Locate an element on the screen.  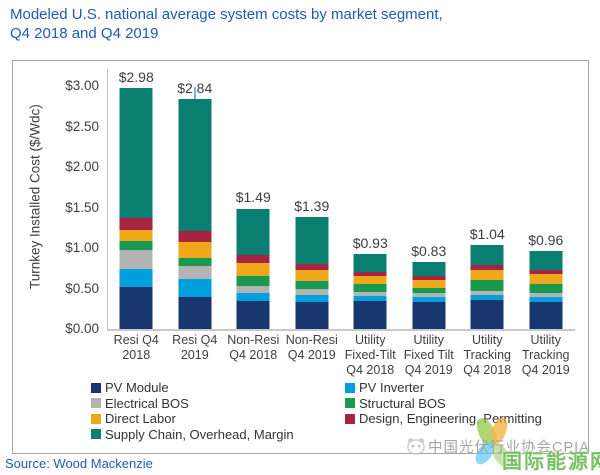
x-category-label-line: 2019 is located at coordinates (194, 355).